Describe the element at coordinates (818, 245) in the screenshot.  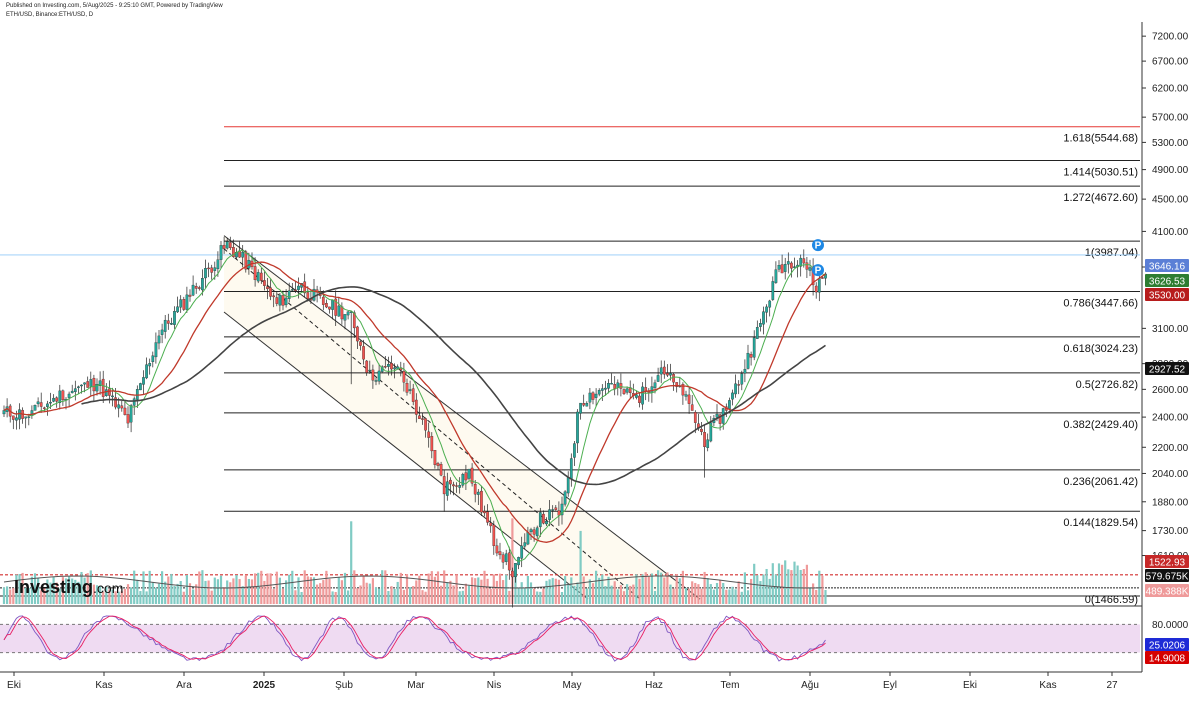
I see `pivot-marker` at that location.